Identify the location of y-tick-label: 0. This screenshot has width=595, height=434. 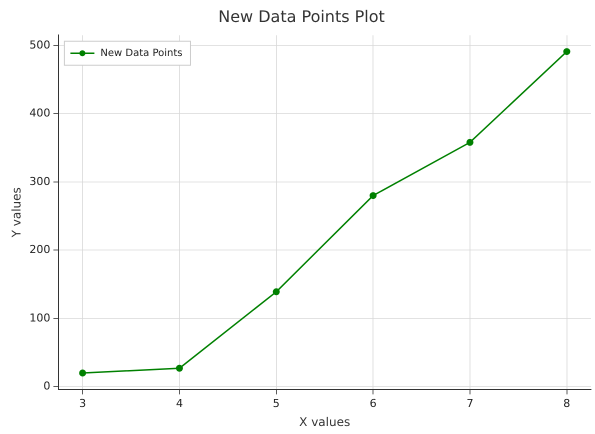
(46, 386).